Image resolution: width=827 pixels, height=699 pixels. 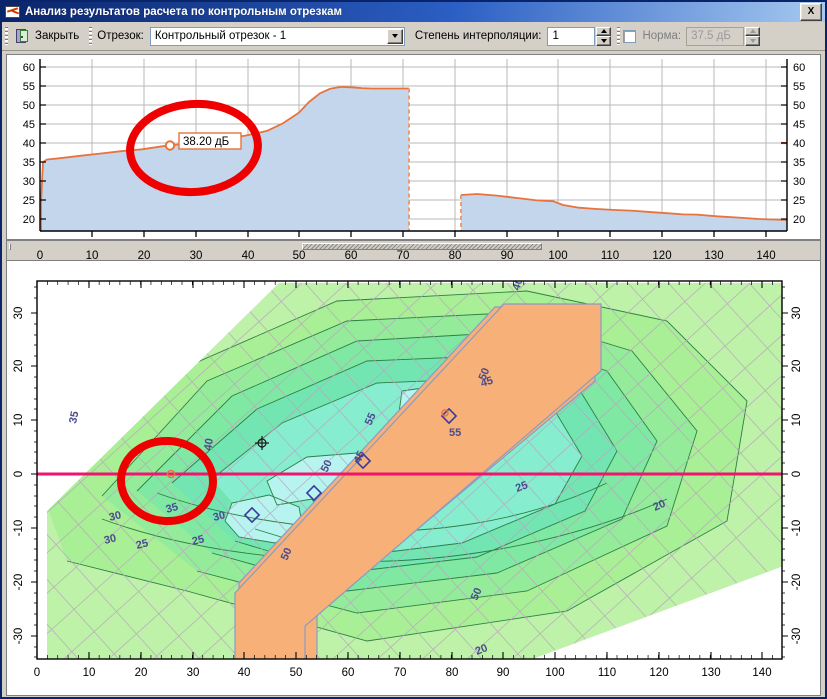 What do you see at coordinates (630, 36) in the screenshot?
I see `norm-checkbox` at bounding box center [630, 36].